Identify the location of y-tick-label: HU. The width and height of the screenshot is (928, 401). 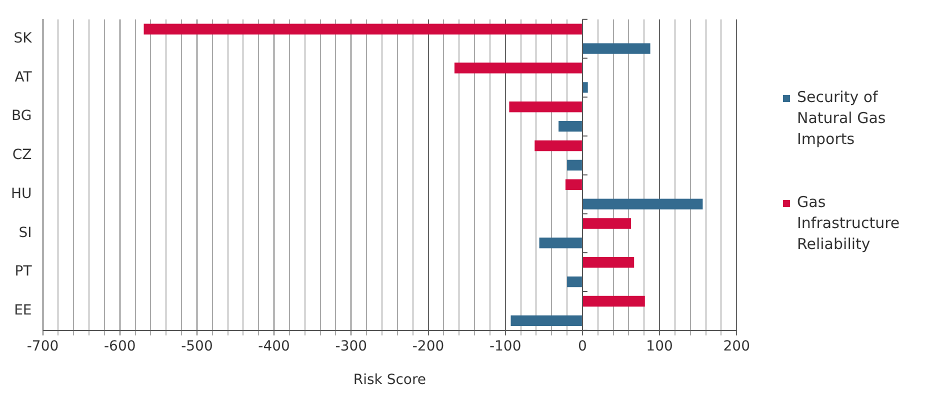
(21, 194).